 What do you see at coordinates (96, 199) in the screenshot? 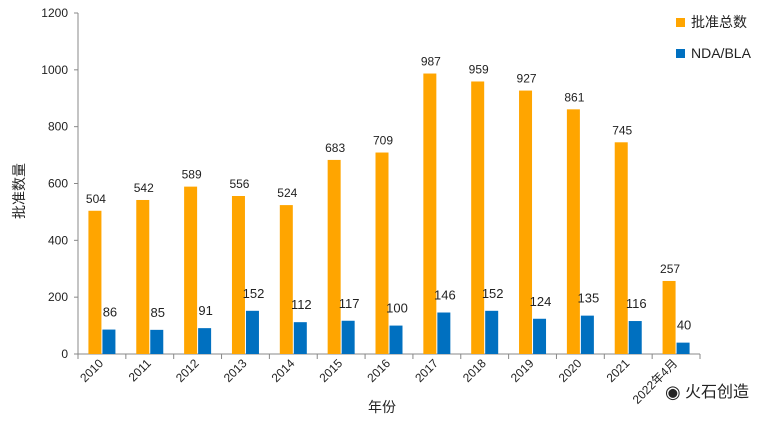
I see `data-label-series-0: 504` at bounding box center [96, 199].